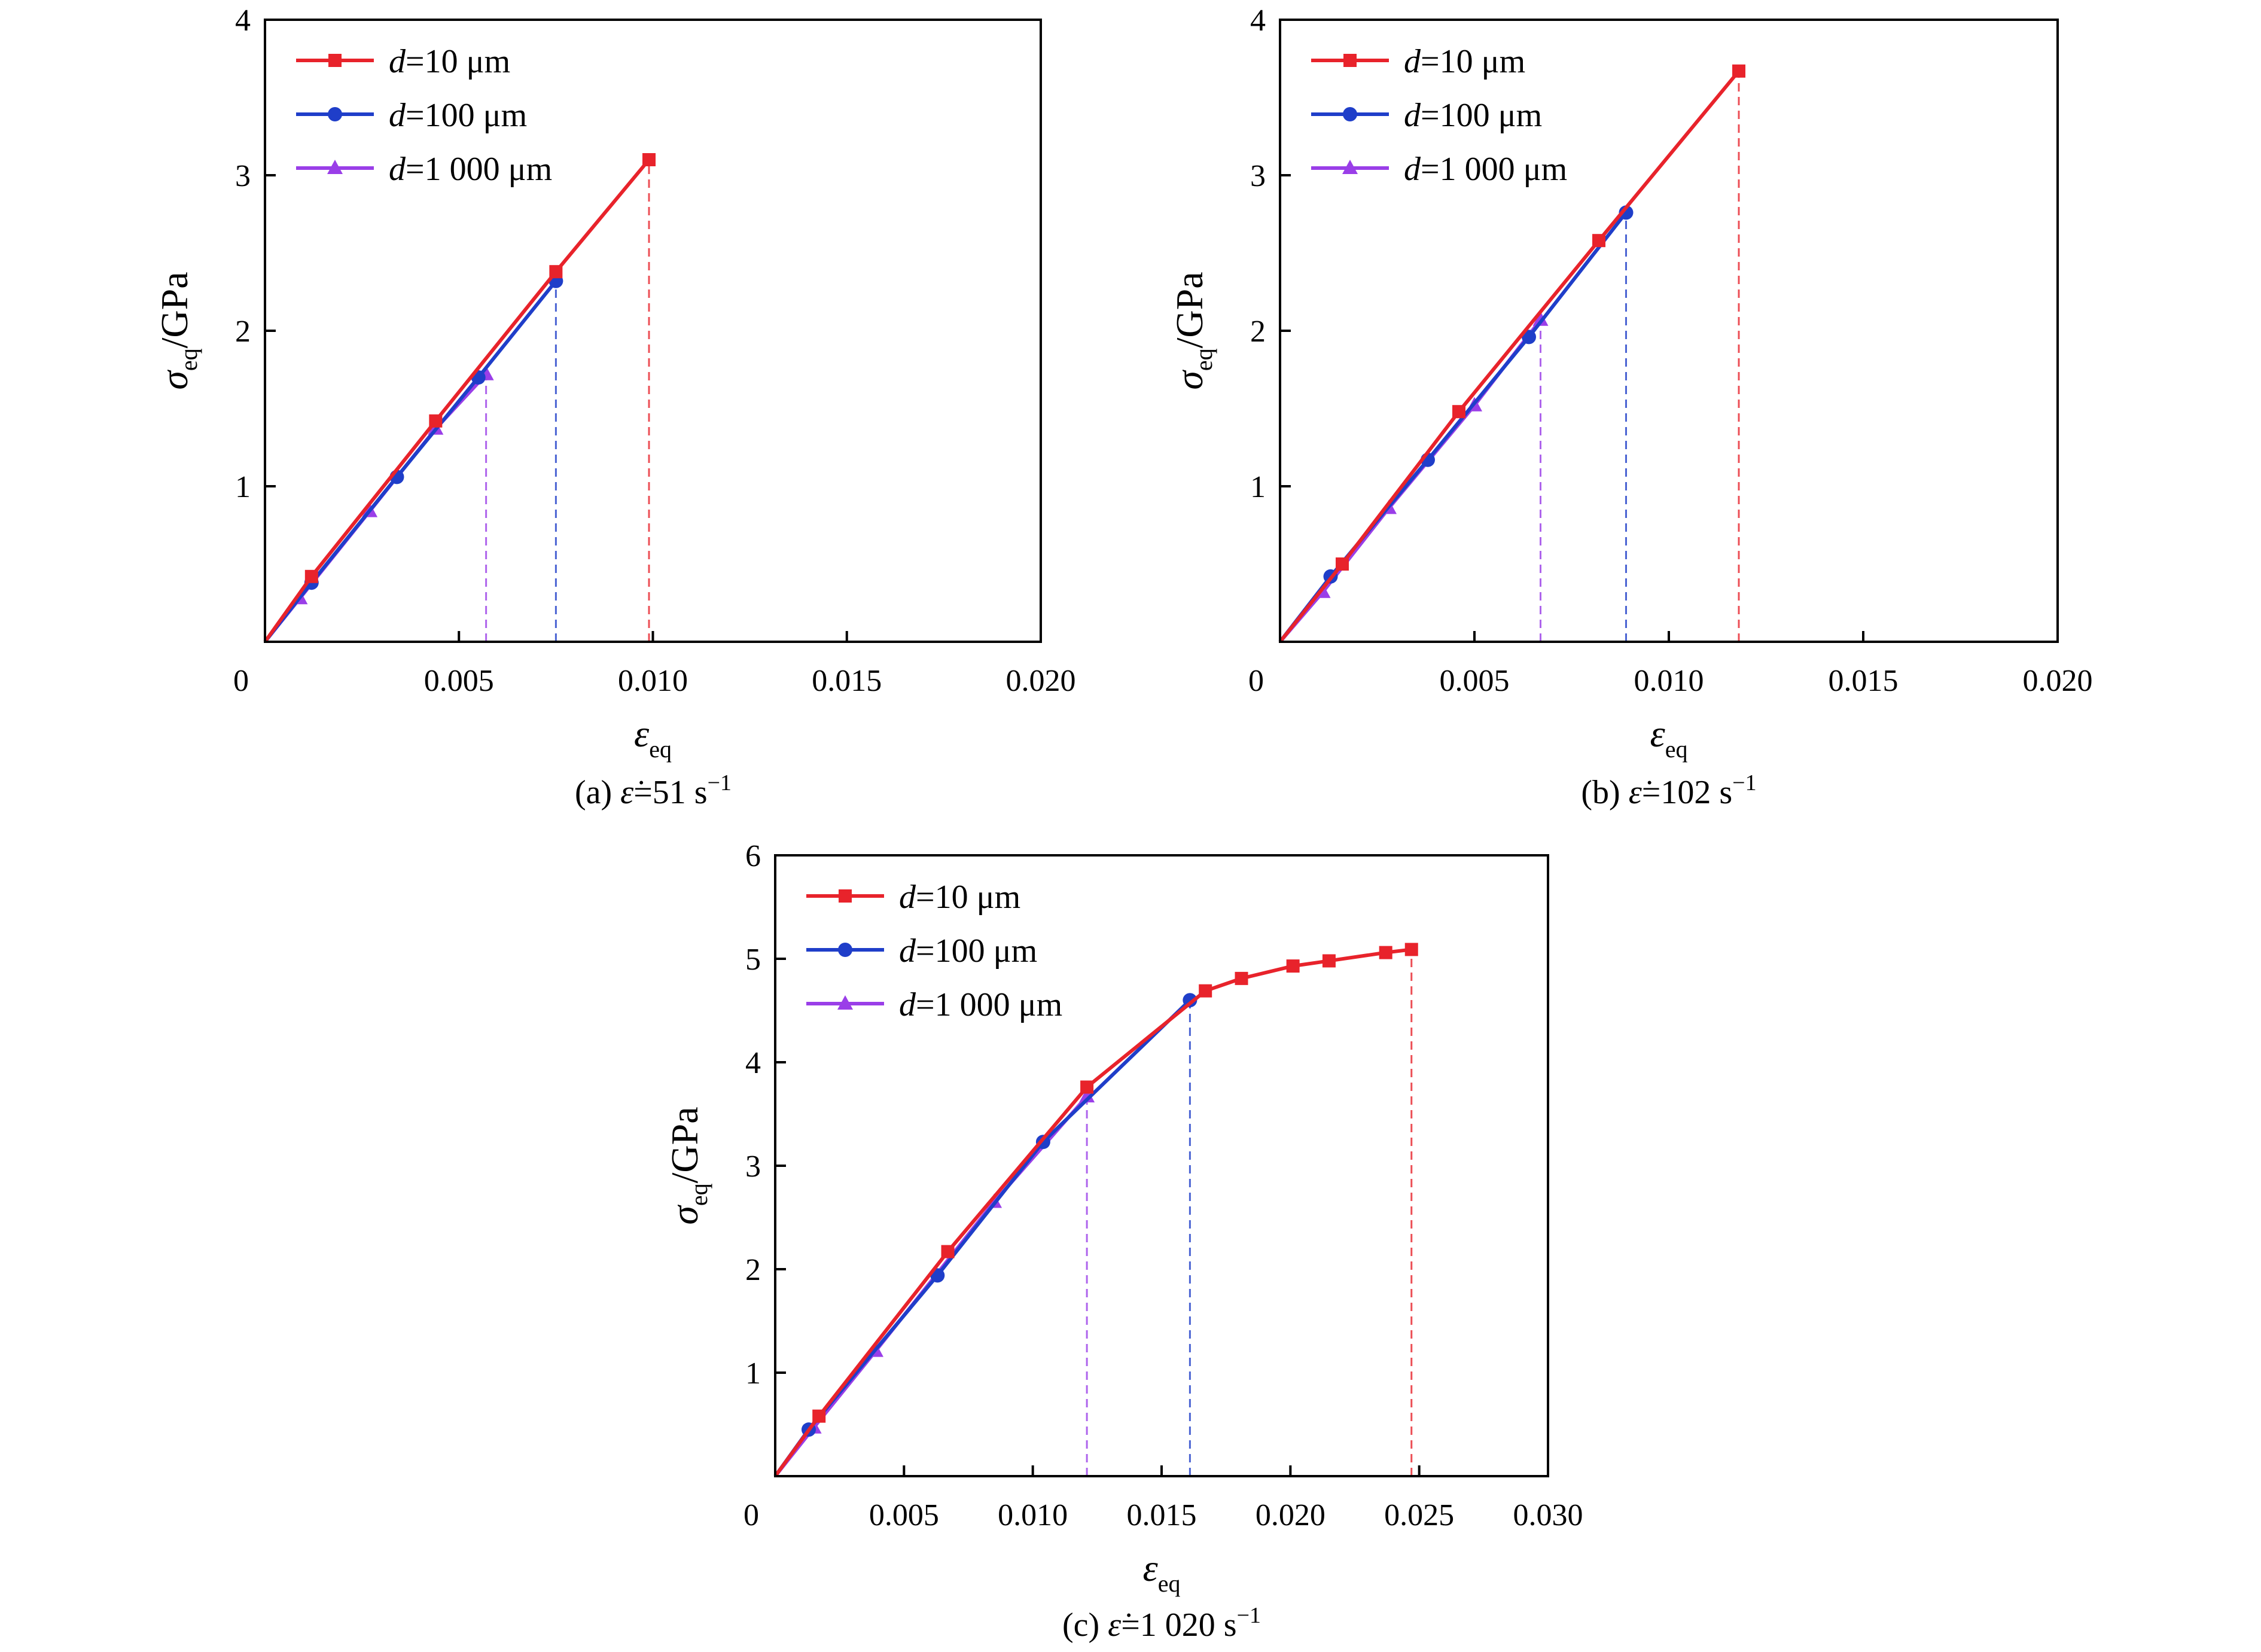 The height and width of the screenshot is (1652, 2261). I want to click on panel-caption: (b) ε̇=102 s−1, so click(1668, 790).